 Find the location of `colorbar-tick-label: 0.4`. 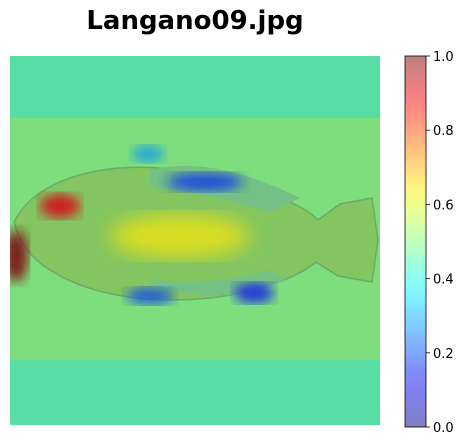

colorbar-tick-label: 0.4 is located at coordinates (443, 280).